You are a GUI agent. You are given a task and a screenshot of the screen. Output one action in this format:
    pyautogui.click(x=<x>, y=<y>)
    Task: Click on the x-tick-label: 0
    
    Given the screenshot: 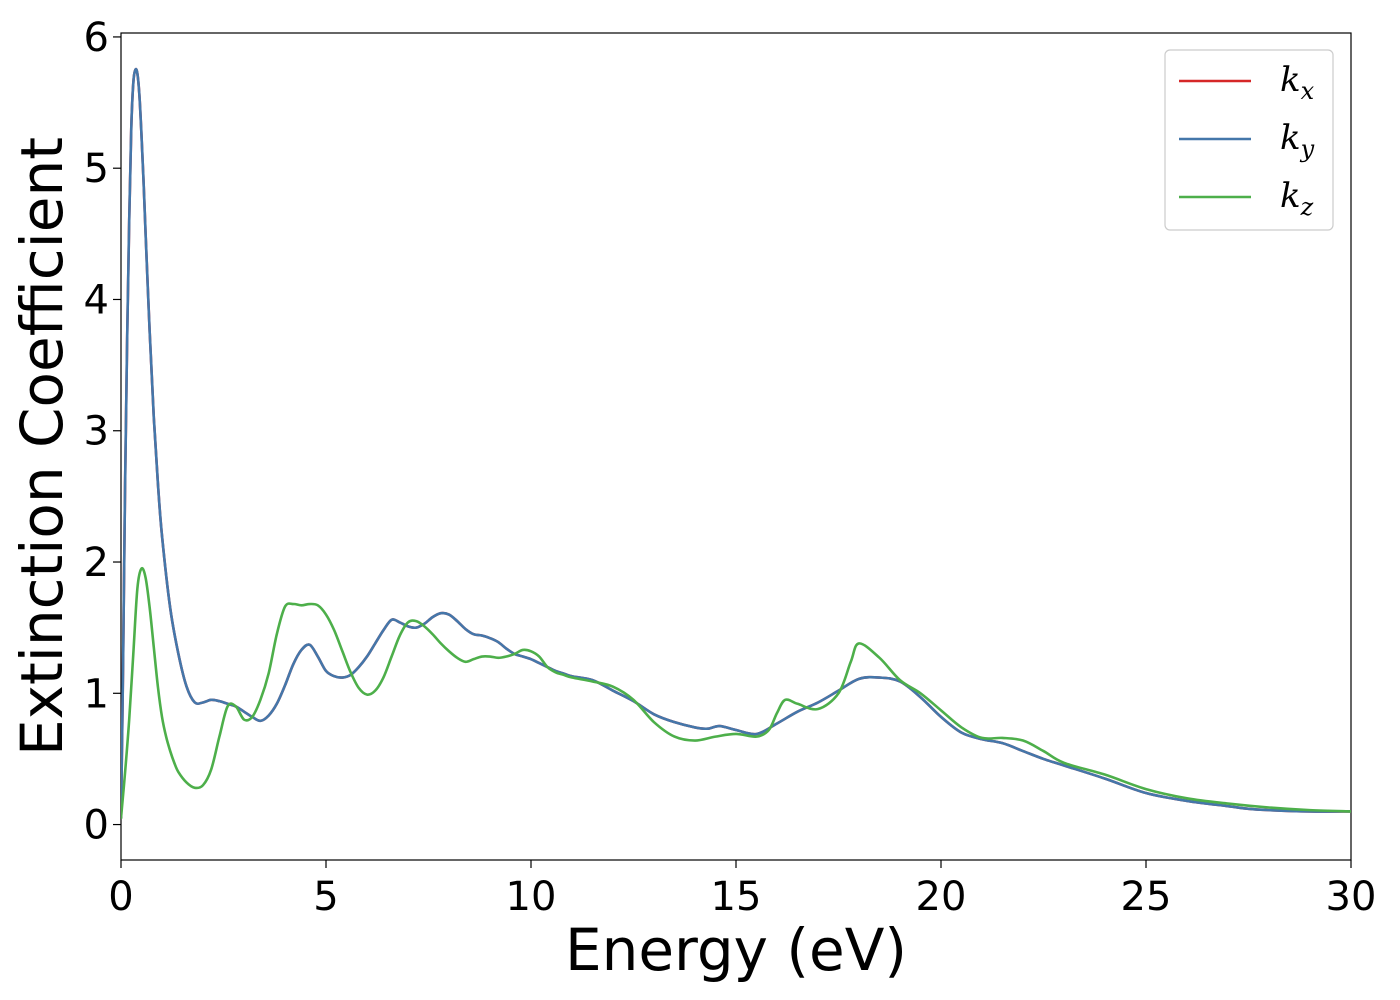 What is the action you would take?
    pyautogui.click(x=120, y=897)
    